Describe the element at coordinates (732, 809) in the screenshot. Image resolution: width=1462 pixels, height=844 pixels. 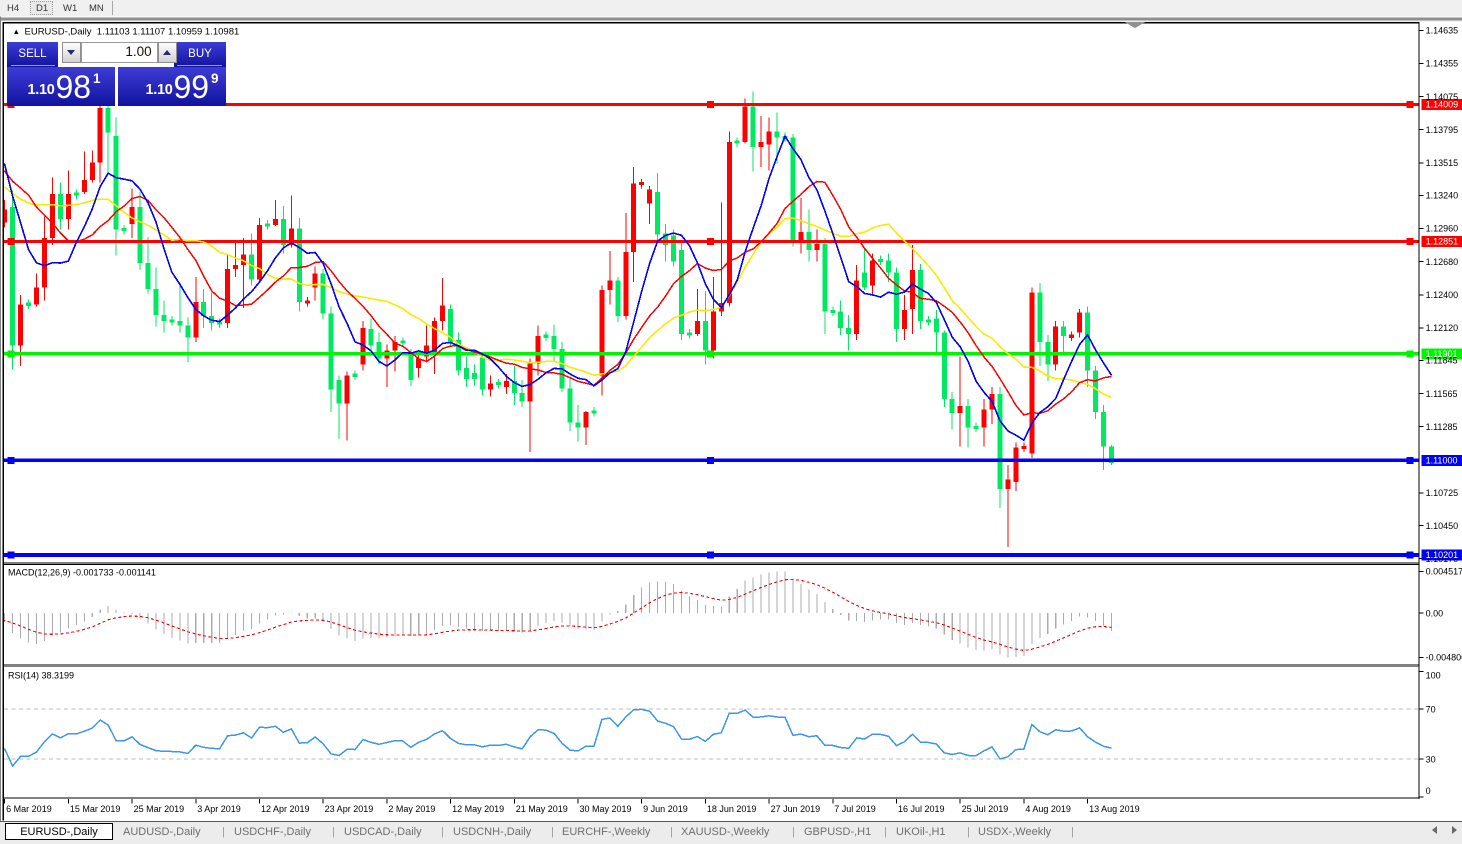
I see `svg-text: 18 Jun 2019` at that location.